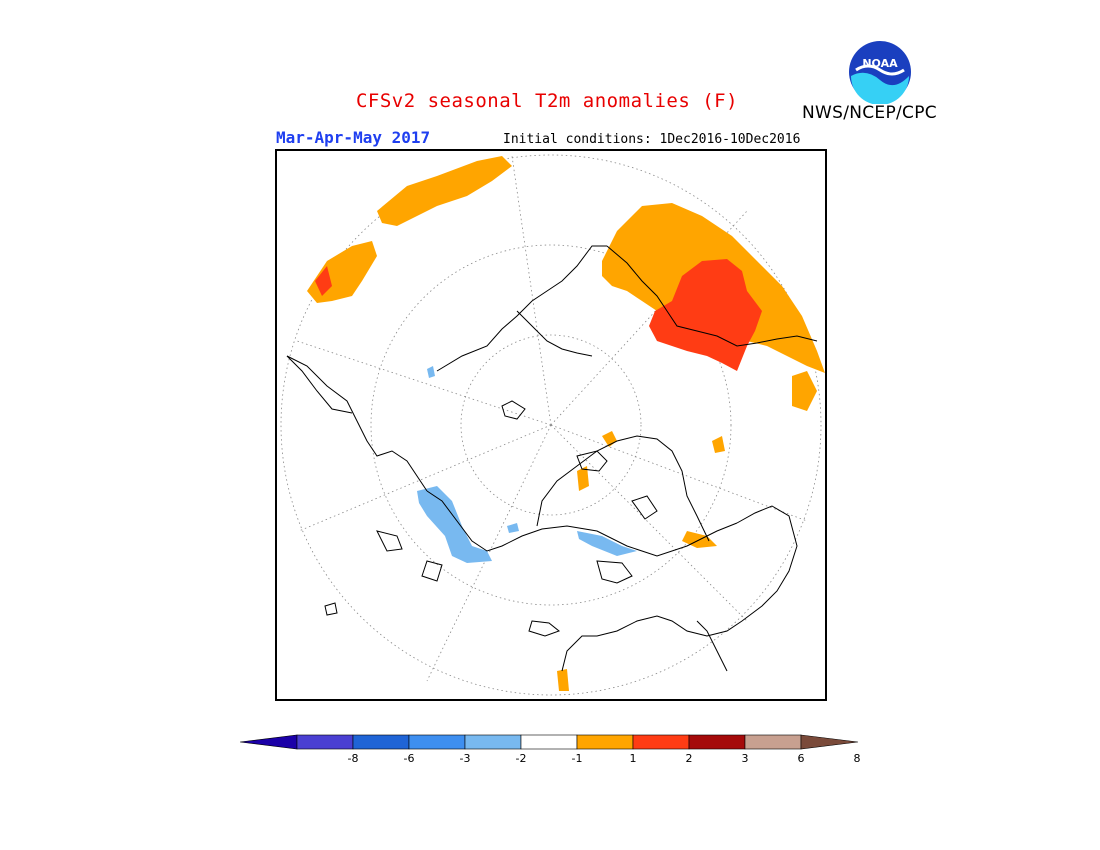 This screenshot has height=850, width=1100. Describe the element at coordinates (869, 113) in the screenshot. I see `agency-label: NWS/NCEP/CPC` at that location.